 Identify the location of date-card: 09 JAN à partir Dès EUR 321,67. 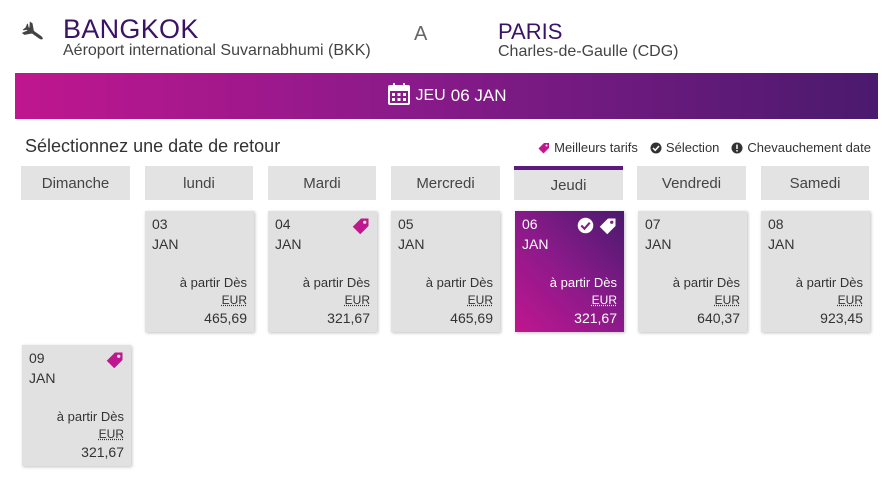
(76, 405).